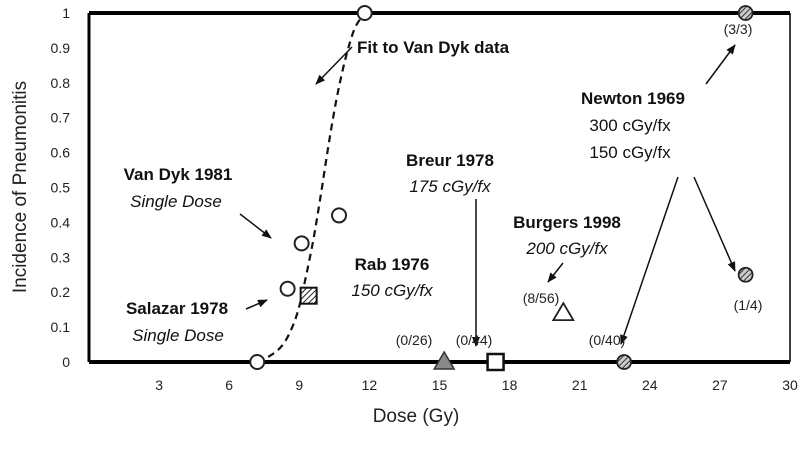  I want to click on count-burgers: (8/56), so click(541, 298).